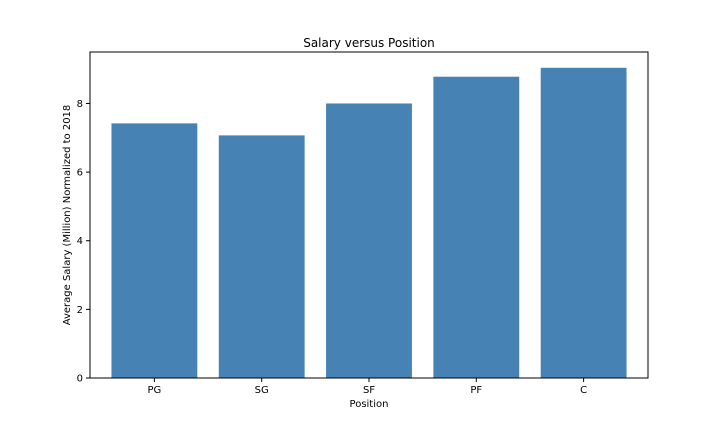  Describe the element at coordinates (83, 242) in the screenshot. I see `y-axis-ticks: 0 2 4 6 8` at that location.